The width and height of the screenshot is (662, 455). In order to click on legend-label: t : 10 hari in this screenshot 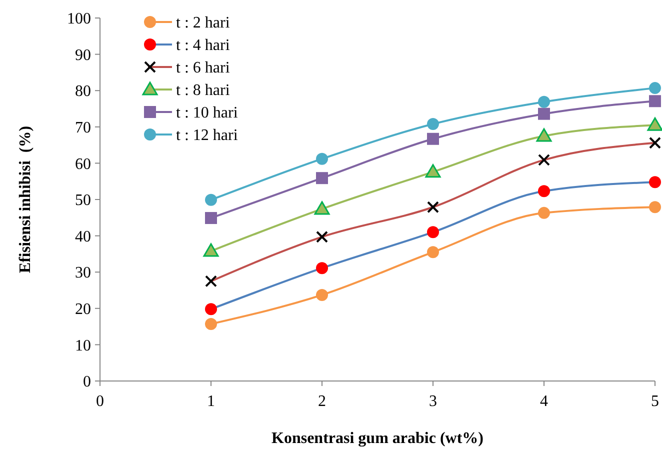, I will do `click(207, 113)`.